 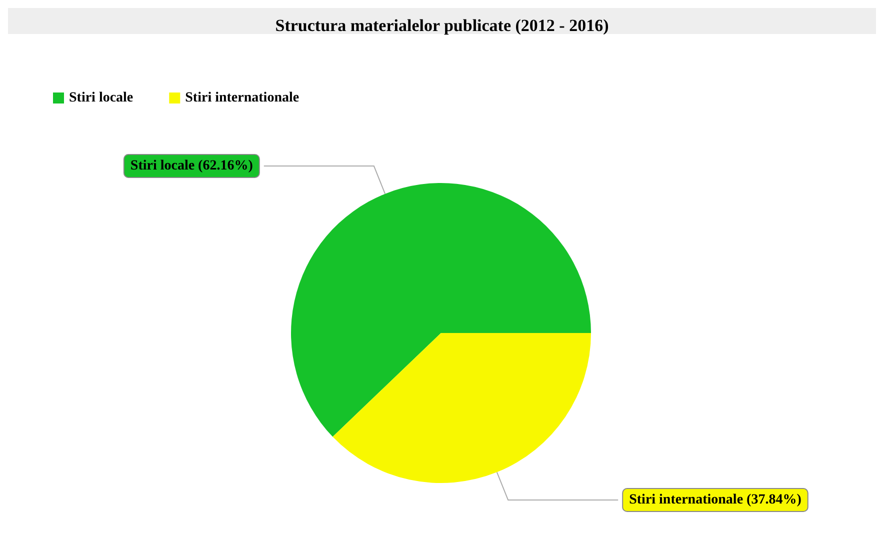 I want to click on data-label: Stiri internationale (37.84%), so click(x=715, y=500).